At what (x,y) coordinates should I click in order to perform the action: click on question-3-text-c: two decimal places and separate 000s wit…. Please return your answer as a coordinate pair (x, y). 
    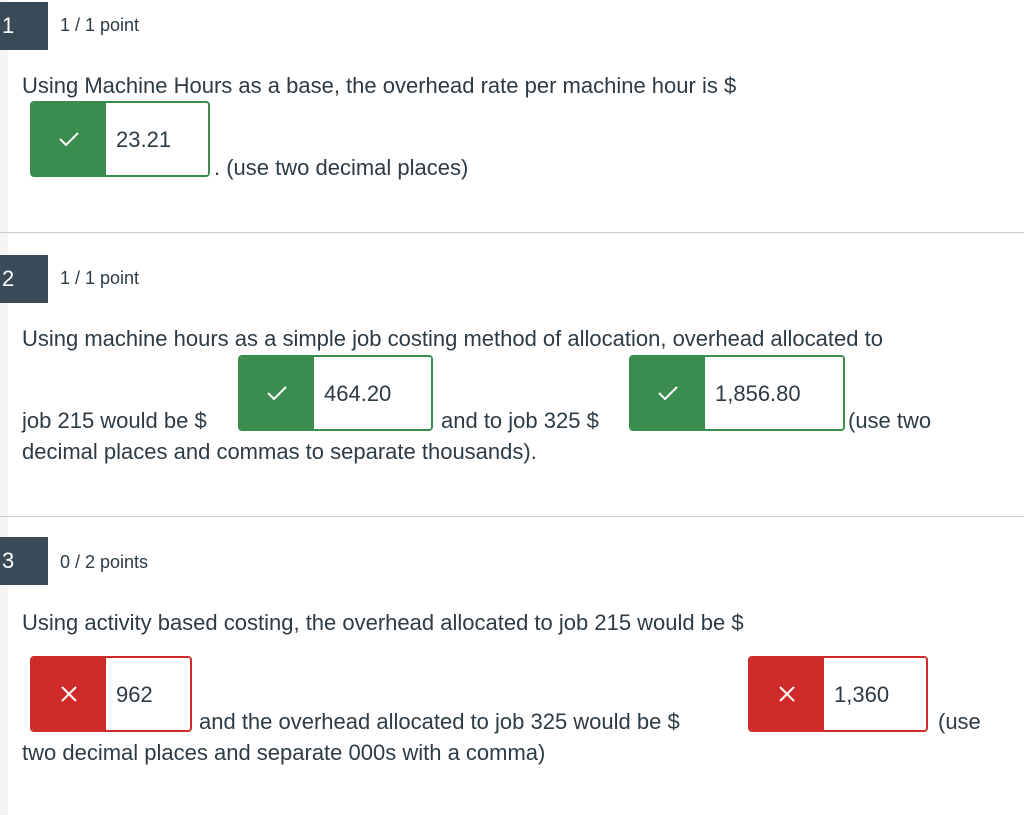
    Looking at the image, I should click on (284, 752).